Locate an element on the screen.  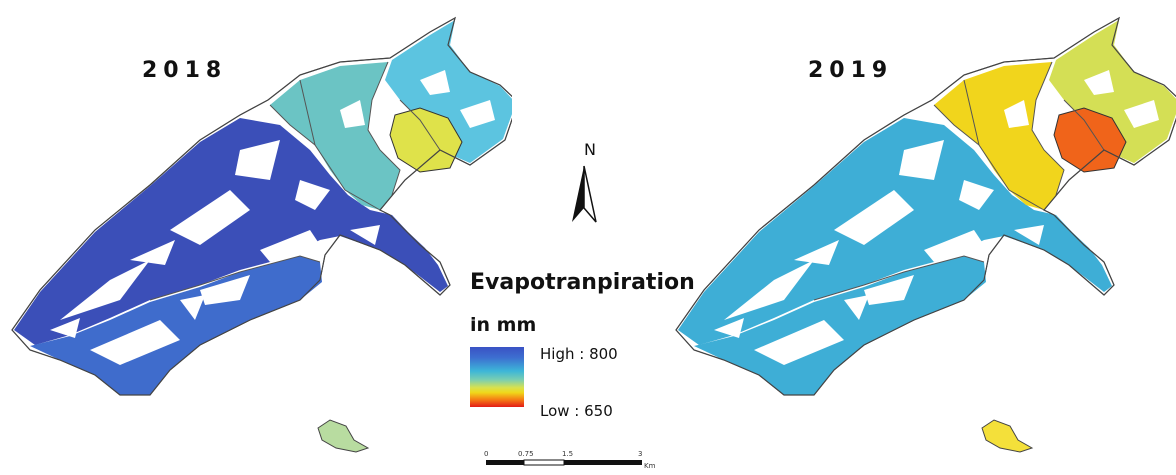
legend-high-label: High : 800 is located at coordinates (579, 354).